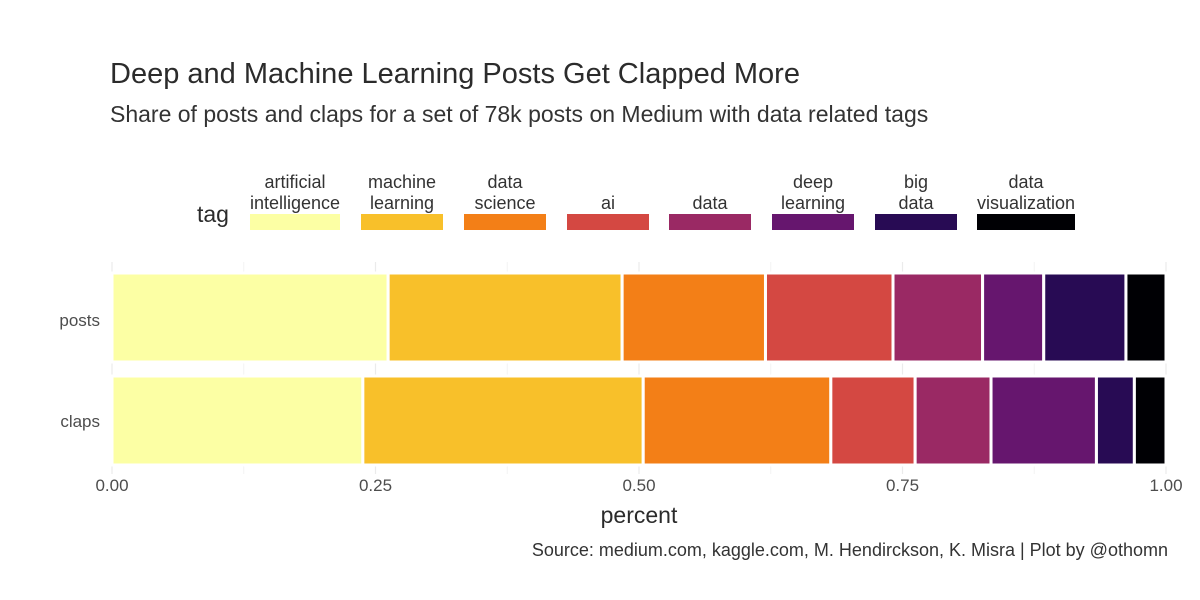 This screenshot has height=600, width=1200. I want to click on legend-label: ai, so click(608, 203).